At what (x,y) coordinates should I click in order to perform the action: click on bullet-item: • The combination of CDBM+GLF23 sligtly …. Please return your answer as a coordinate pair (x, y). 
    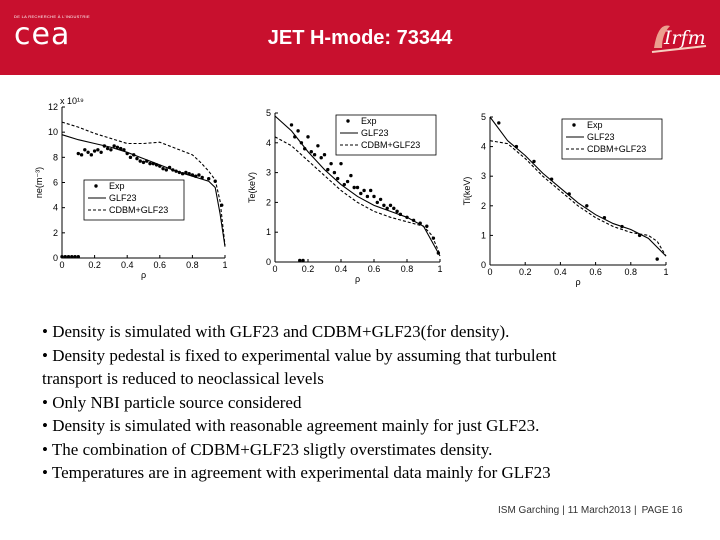
    Looking at the image, I should click on (267, 449).